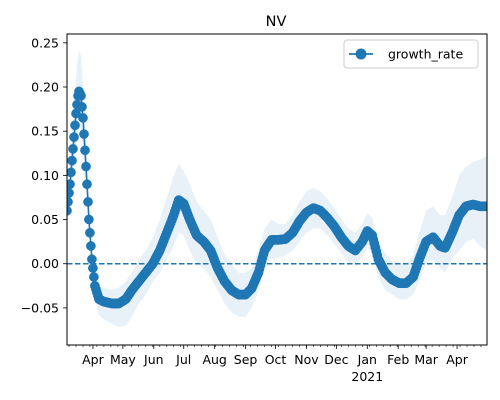 The width and height of the screenshot is (500, 400). I want to click on x-year-label: 2021, so click(367, 376).